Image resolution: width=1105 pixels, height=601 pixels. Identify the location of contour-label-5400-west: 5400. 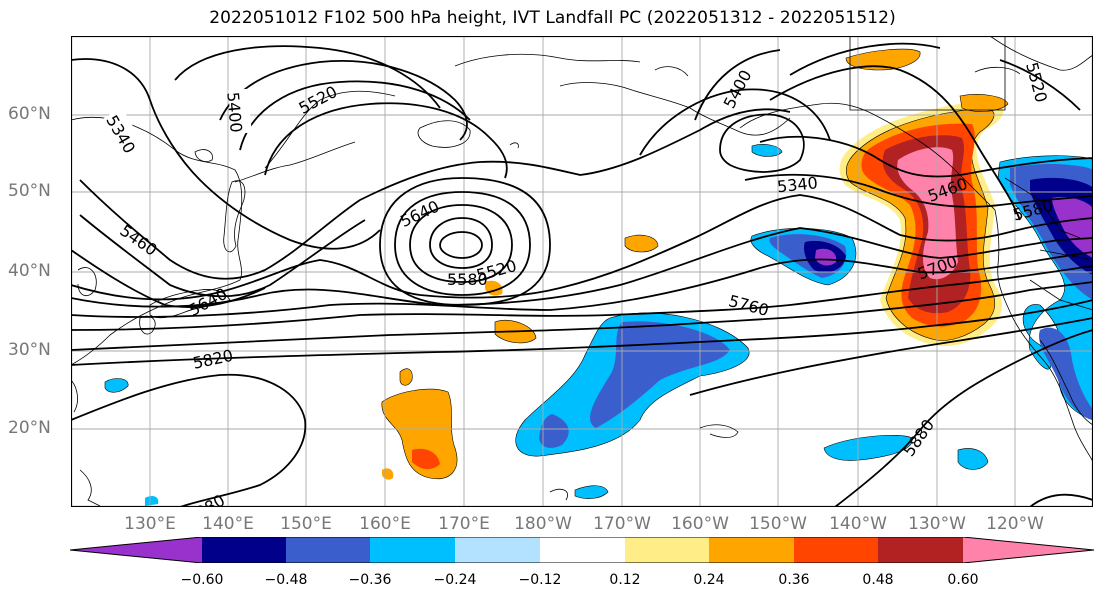
(234, 112).